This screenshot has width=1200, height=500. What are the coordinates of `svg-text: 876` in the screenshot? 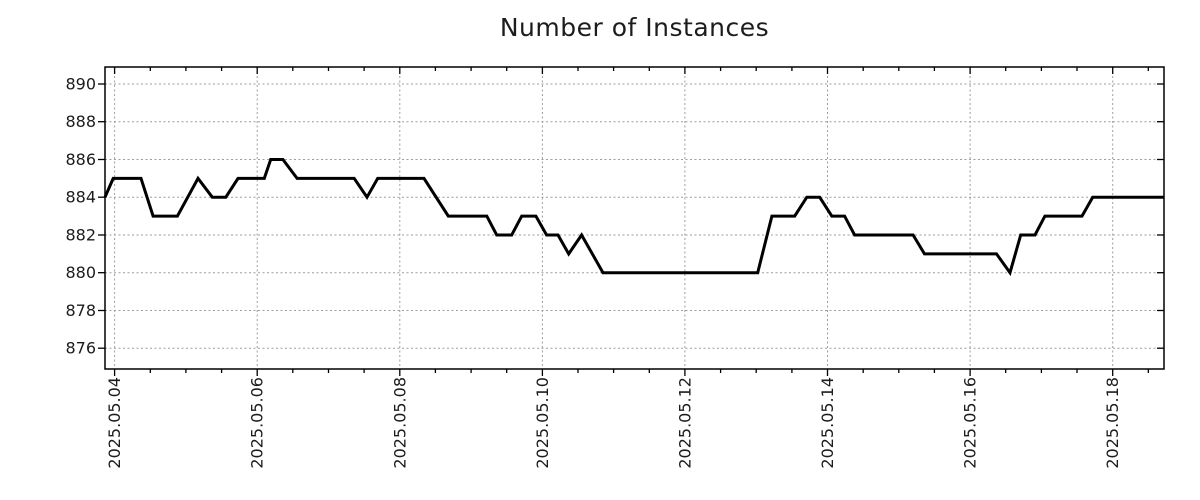 It's located at (80, 348).